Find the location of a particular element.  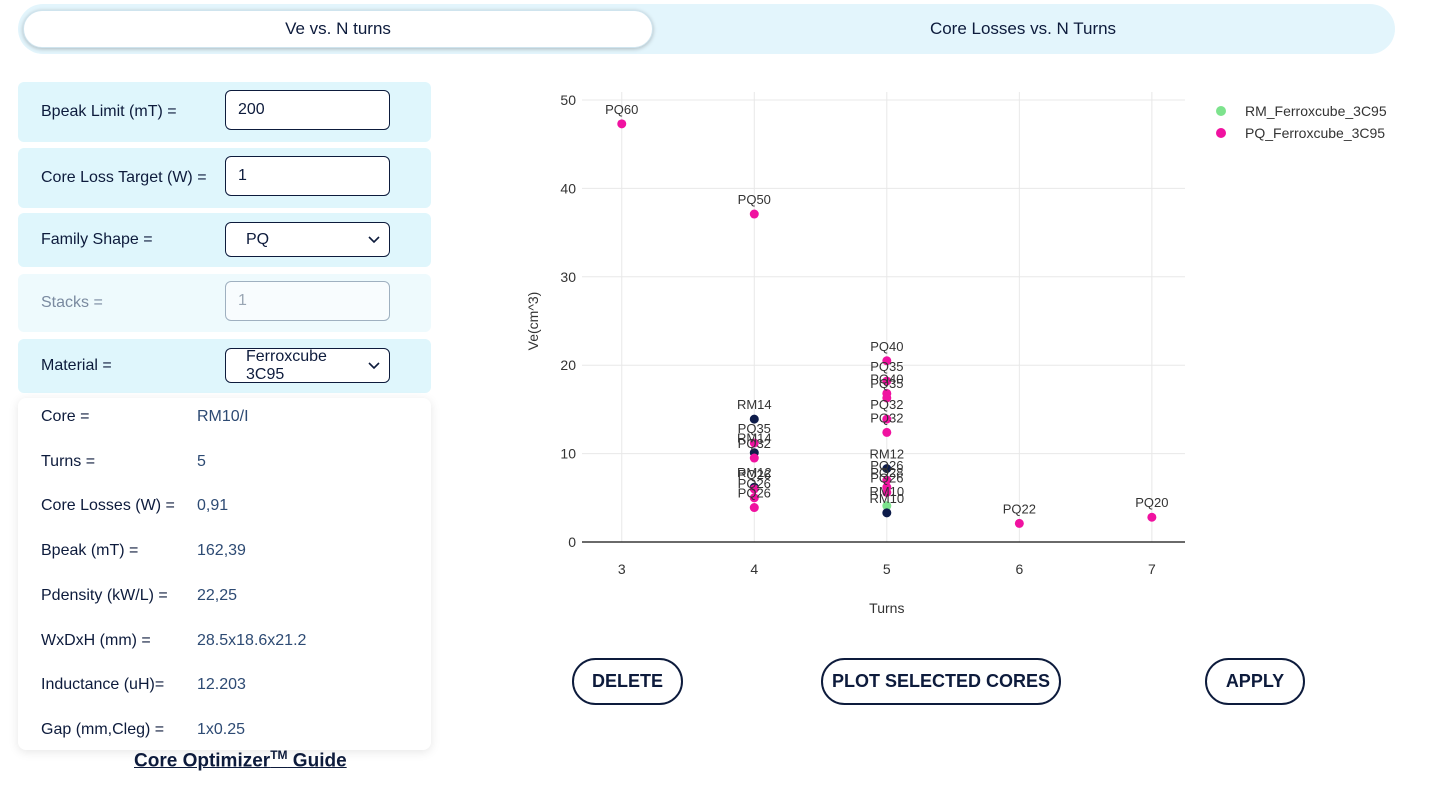

y-tick-label: 30 is located at coordinates (568, 277).